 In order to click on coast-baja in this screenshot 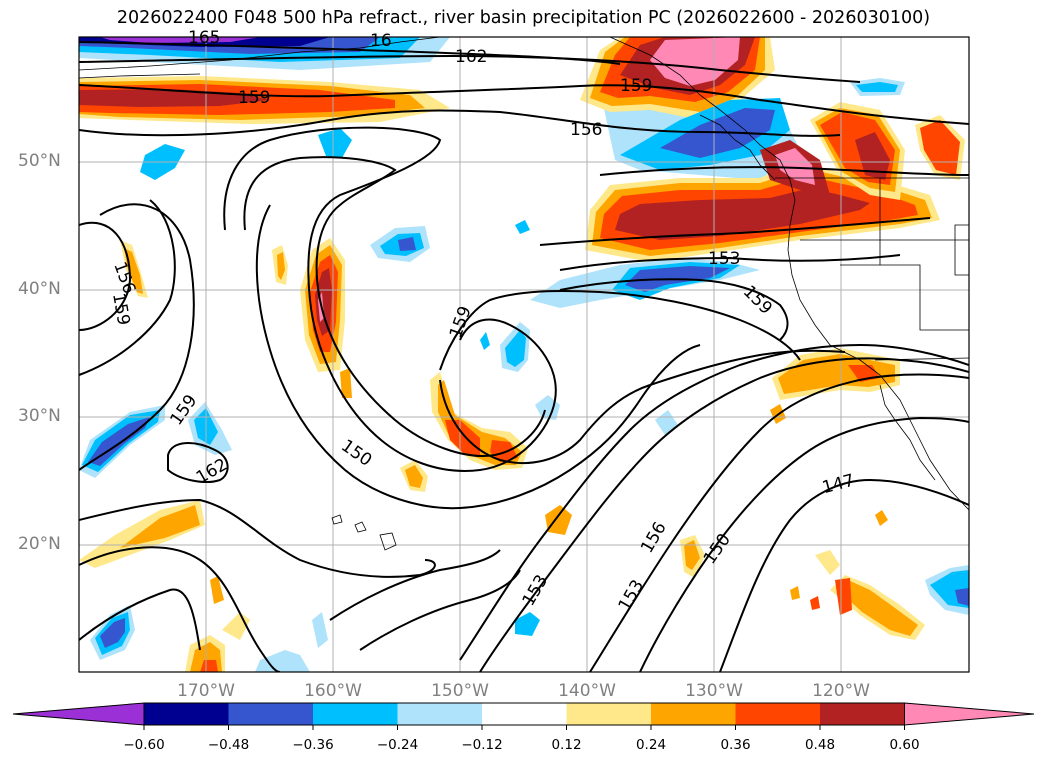, I will do `click(907, 432)`.